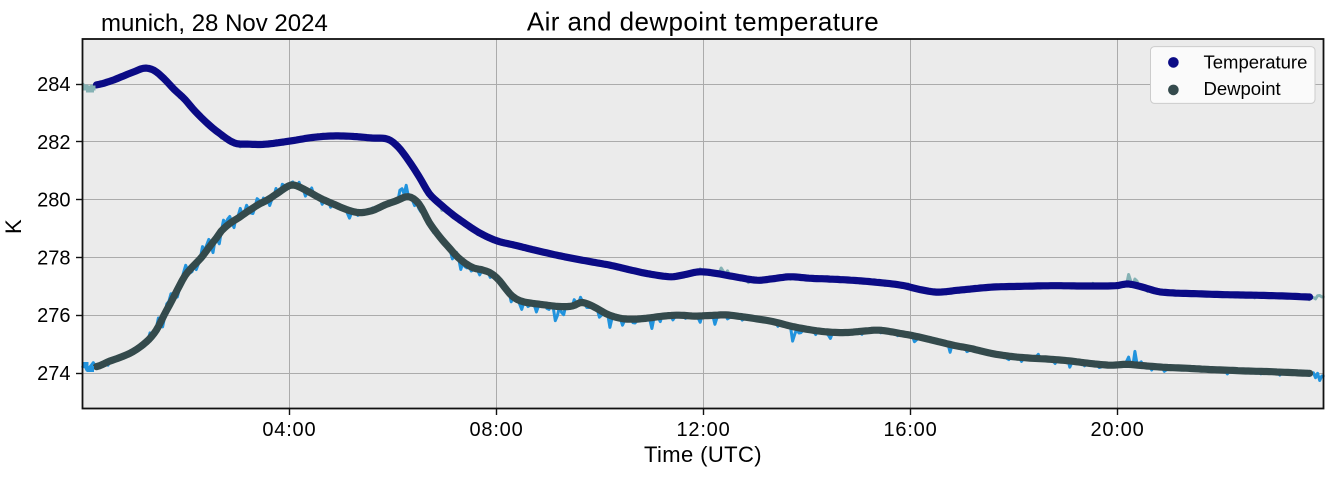 The width and height of the screenshot is (1335, 478). What do you see at coordinates (289, 430) in the screenshot?
I see `svg-text: 04:00` at bounding box center [289, 430].